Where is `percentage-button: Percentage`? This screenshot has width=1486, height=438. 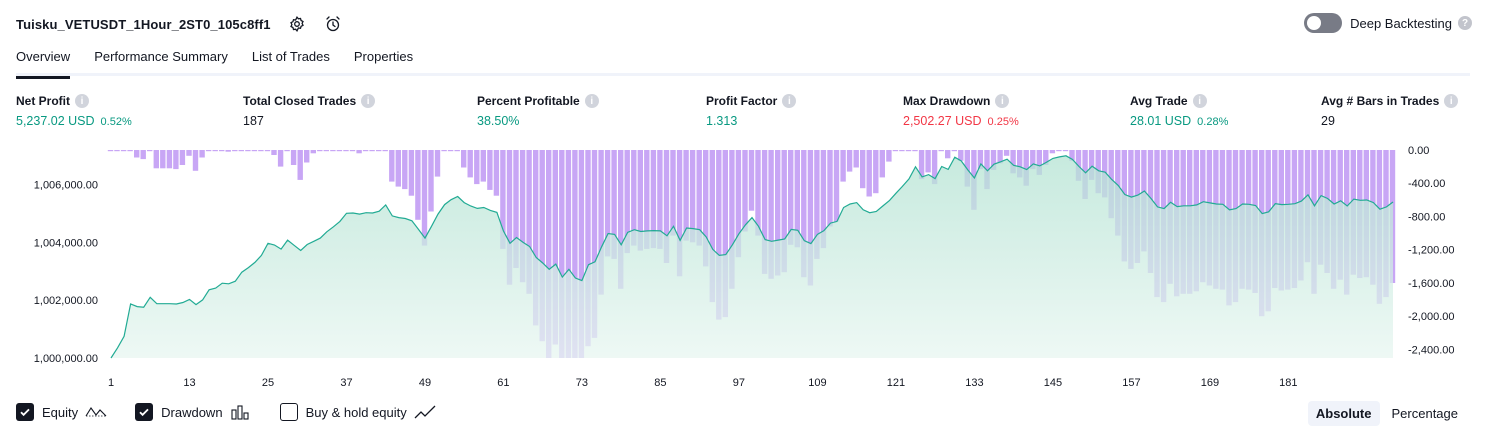
percentage-button: Percentage is located at coordinates (1425, 413).